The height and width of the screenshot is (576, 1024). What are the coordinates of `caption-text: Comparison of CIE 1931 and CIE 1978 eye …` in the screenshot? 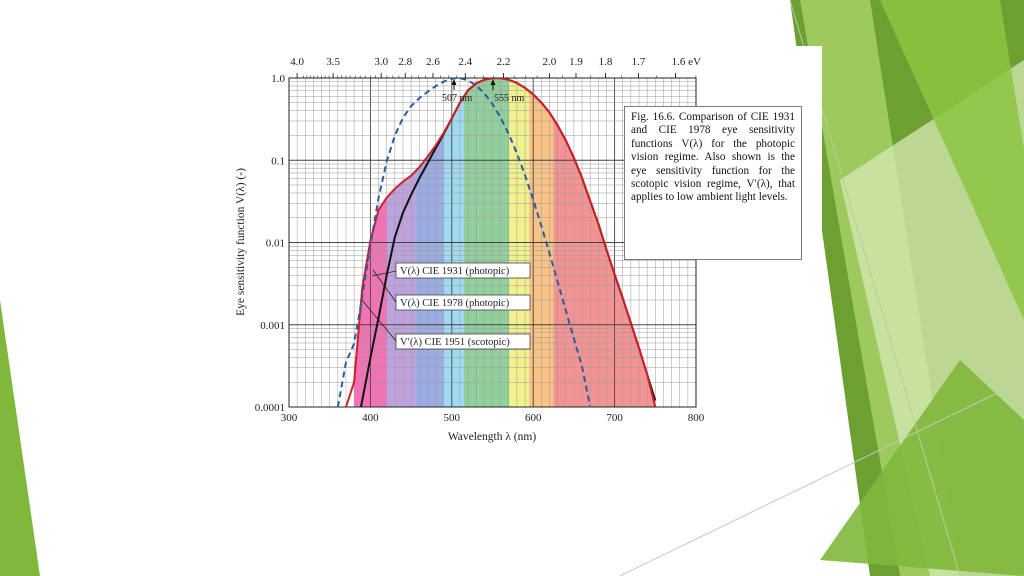 It's located at (713, 157).